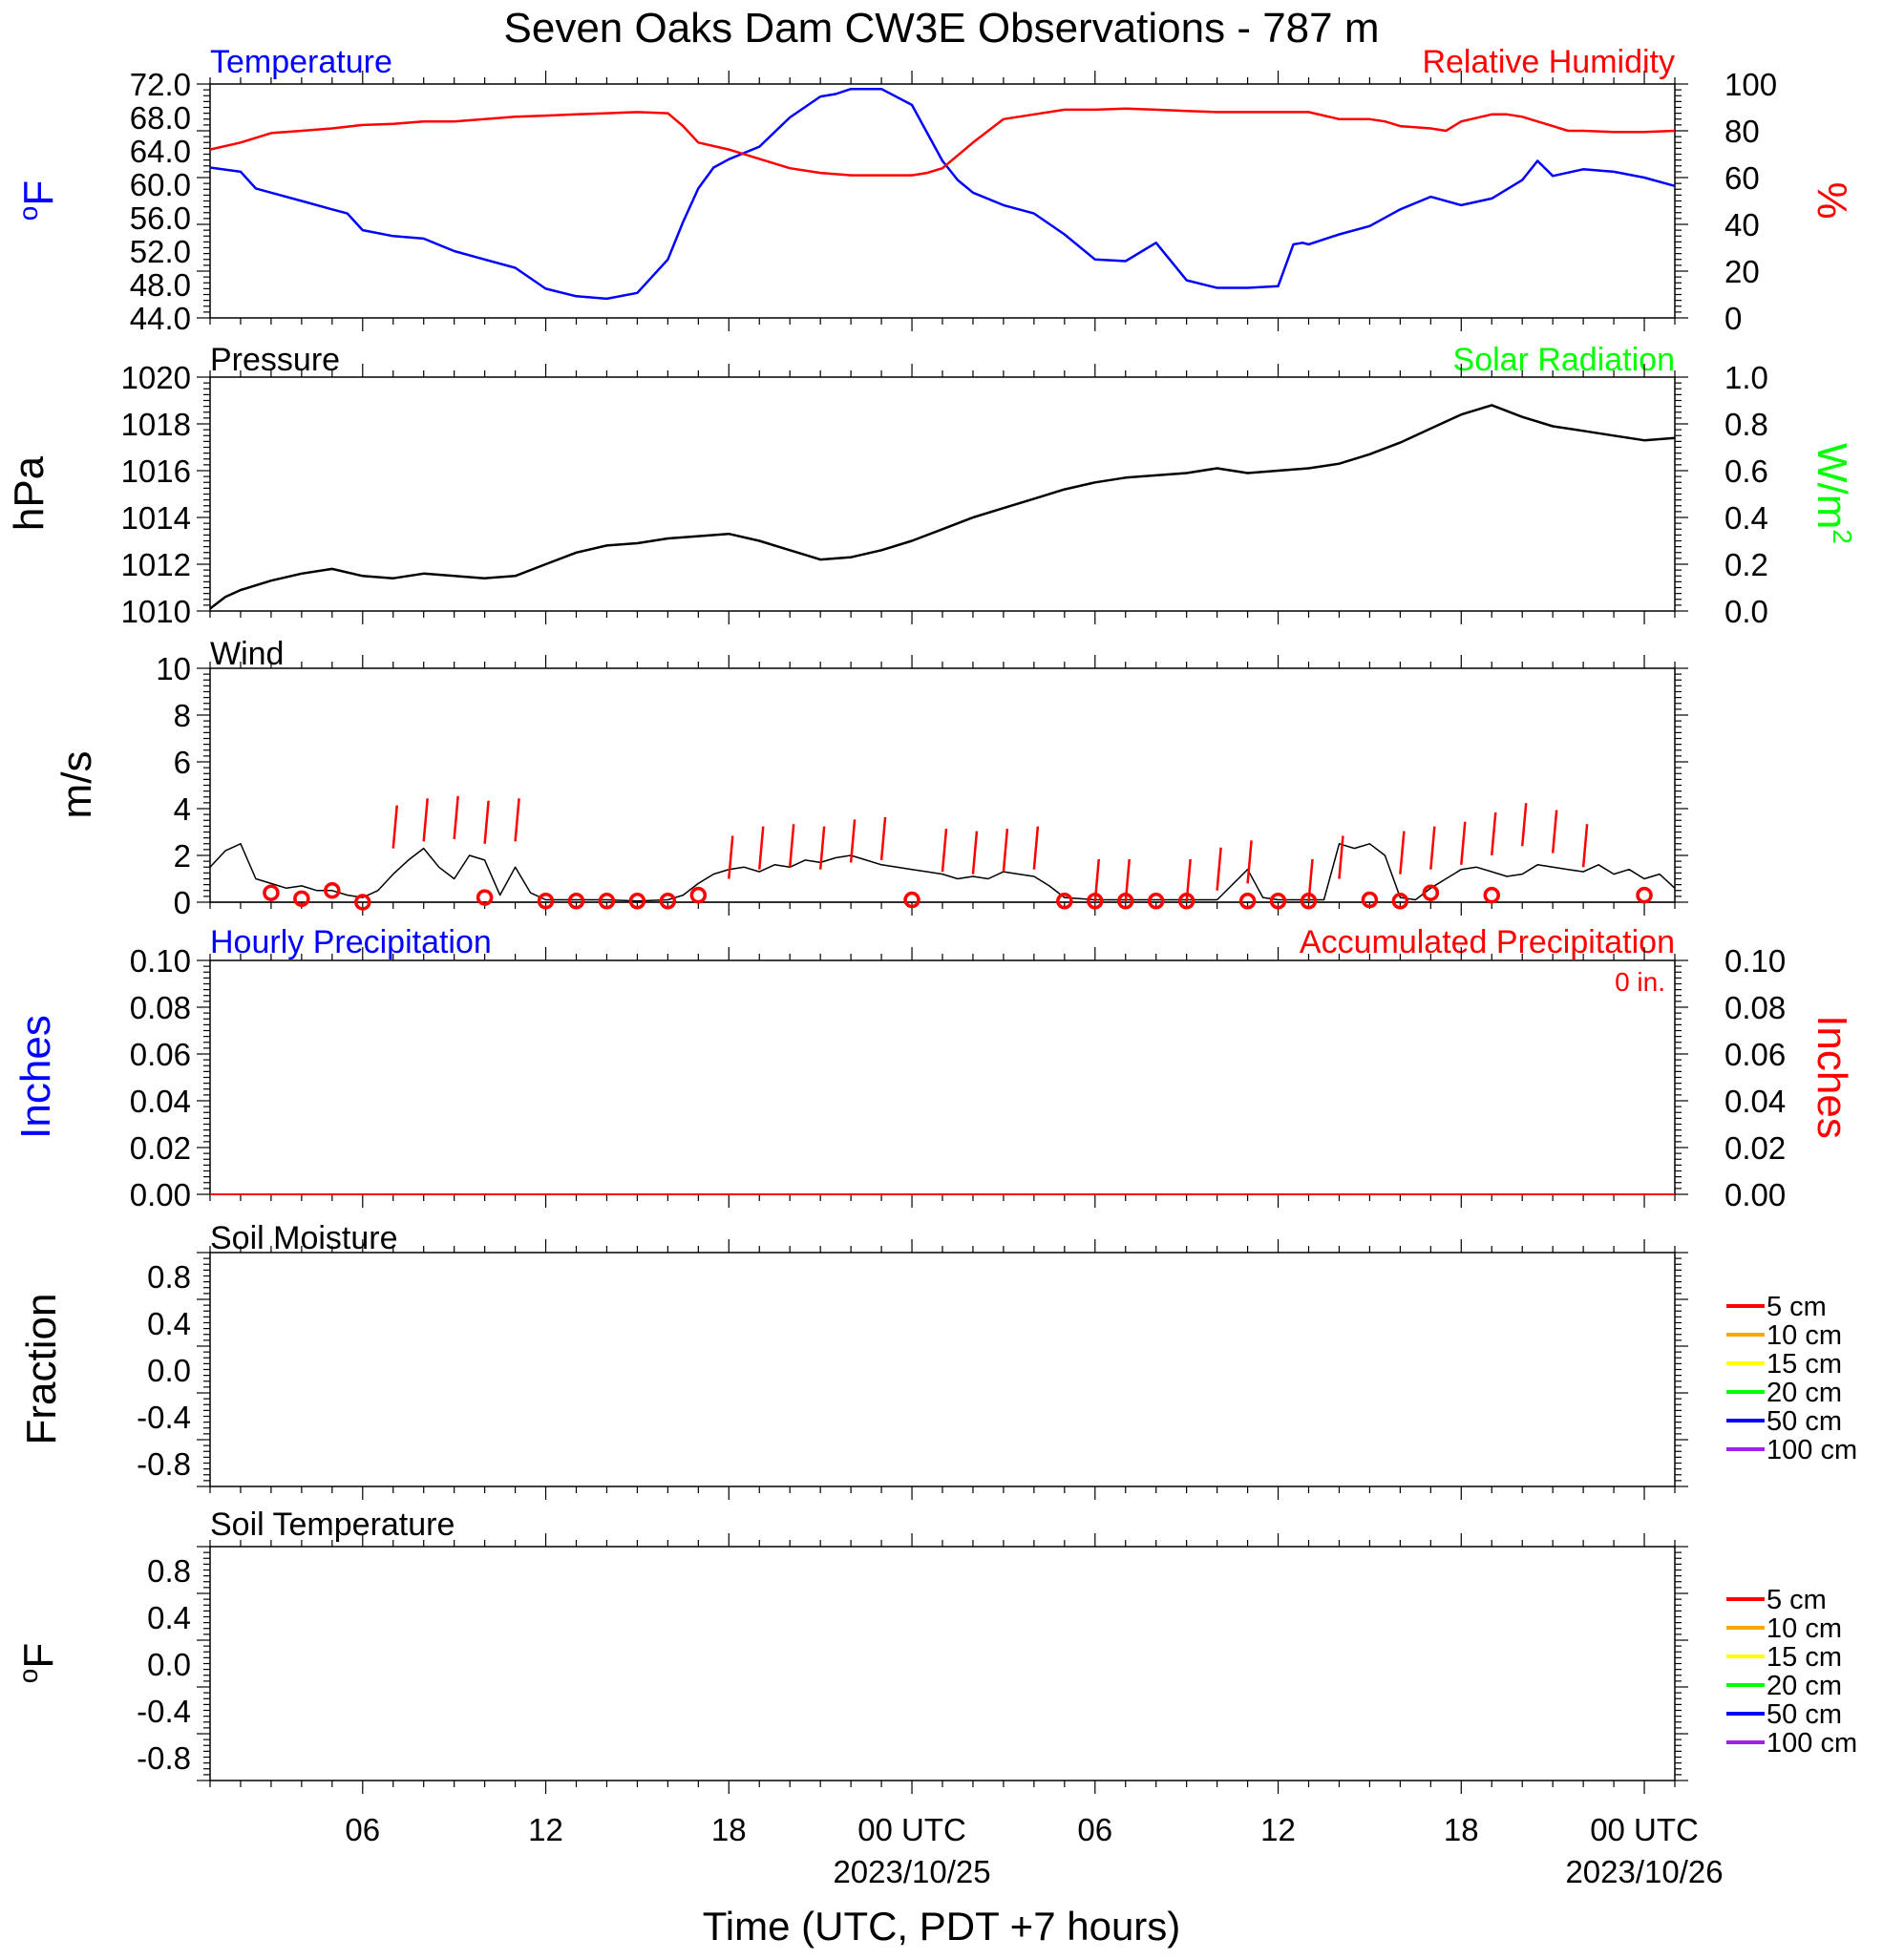  What do you see at coordinates (1776, 1600) in the screenshot?
I see `legend-item: 5 cm` at bounding box center [1776, 1600].